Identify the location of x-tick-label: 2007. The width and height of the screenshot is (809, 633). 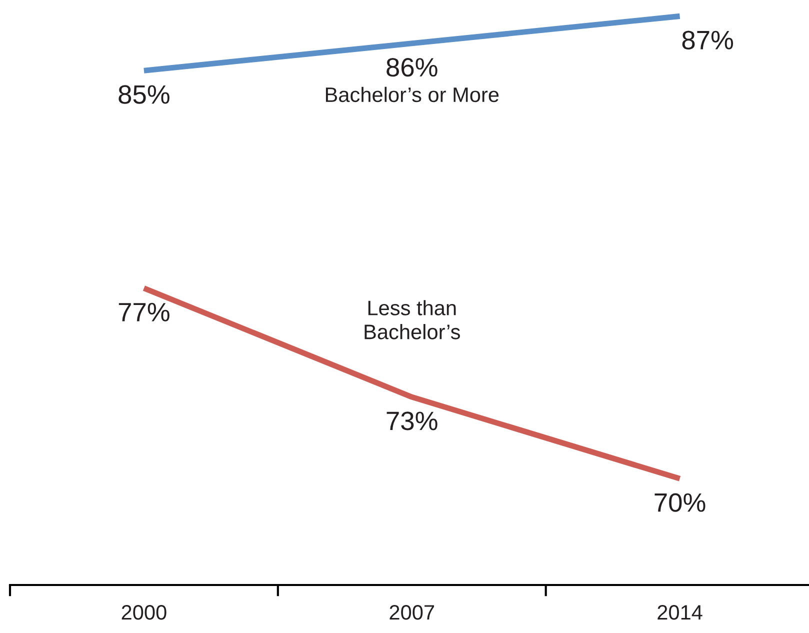
(412, 612).